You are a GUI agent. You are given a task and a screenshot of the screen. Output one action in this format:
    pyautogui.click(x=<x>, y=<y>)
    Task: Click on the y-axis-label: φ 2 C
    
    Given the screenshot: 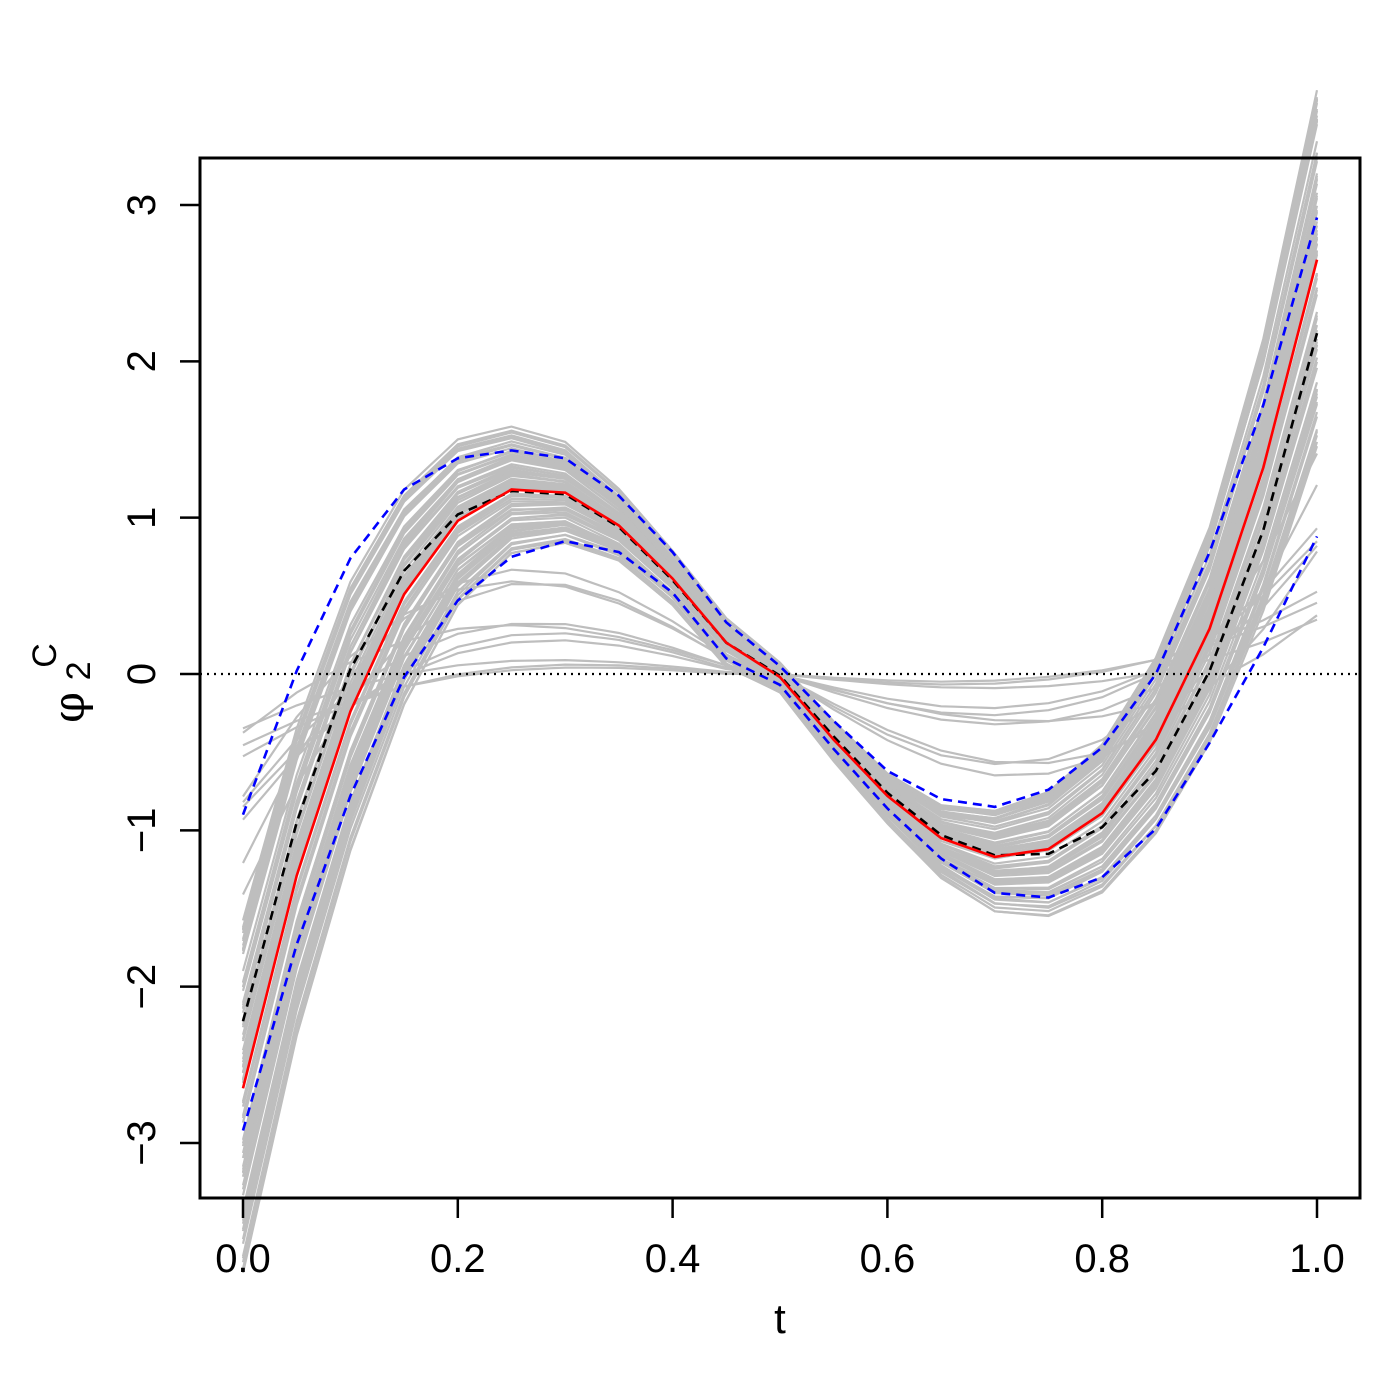 What is the action you would take?
    pyautogui.click(x=62, y=683)
    